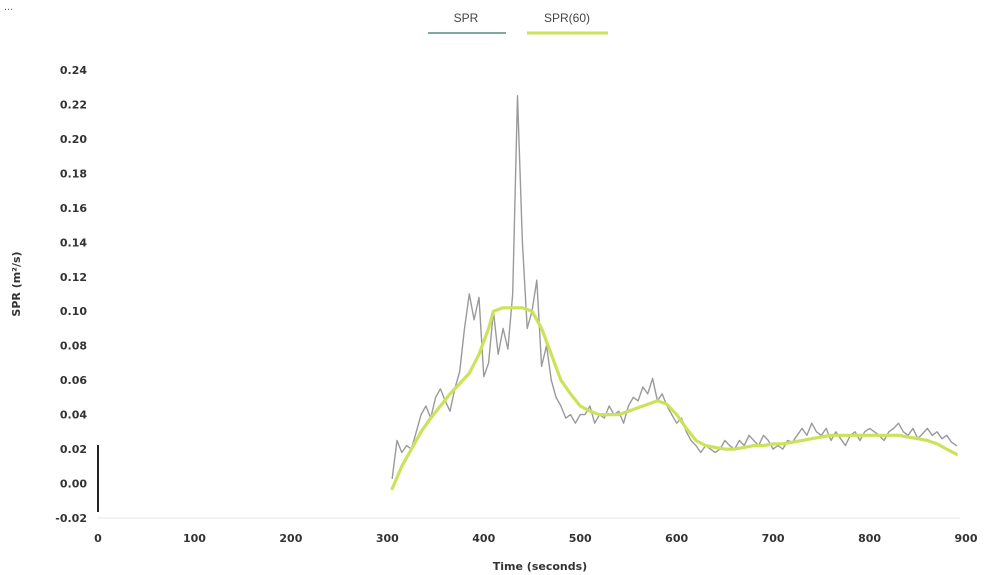 The width and height of the screenshot is (987, 575). Describe the element at coordinates (73, 242) in the screenshot. I see `y-tick-label: 0.14` at that location.